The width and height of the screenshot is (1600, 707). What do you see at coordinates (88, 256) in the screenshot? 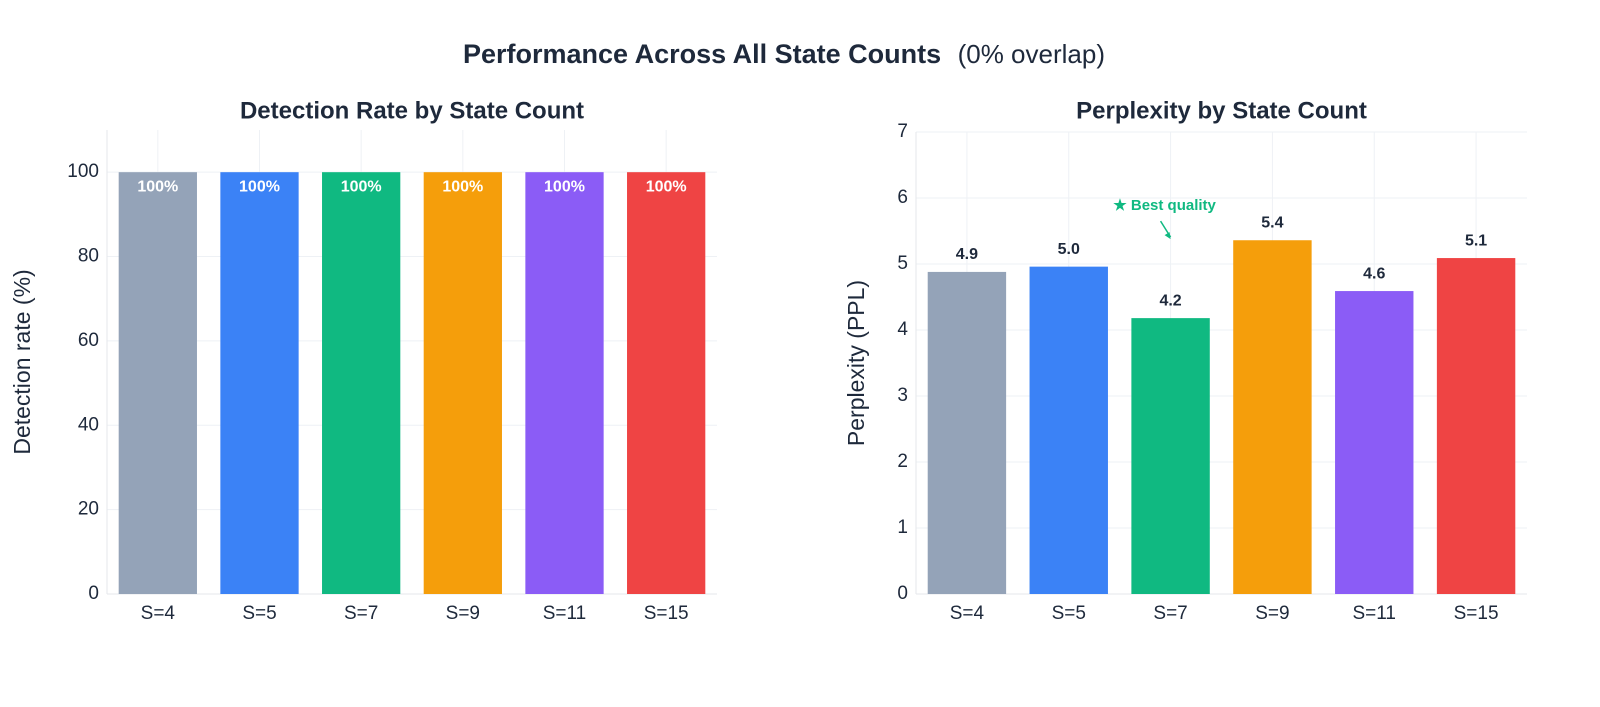
I see `y-tick-label: 80` at bounding box center [88, 256].